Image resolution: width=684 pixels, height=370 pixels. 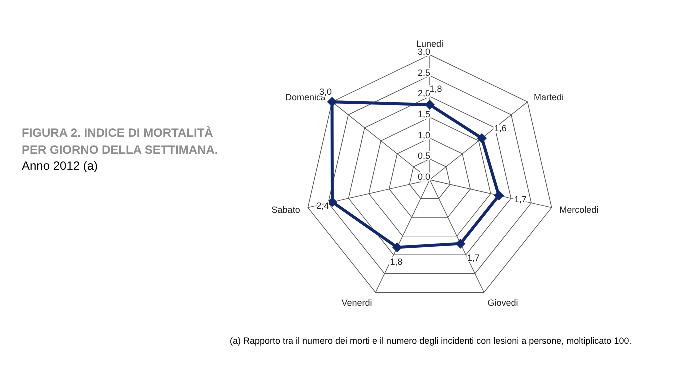 What do you see at coordinates (121, 142) in the screenshot?
I see `text: FIGURA 2. INDICE DI MORTALITÀ PER GIORNO DELLA SETTIMANA.` at bounding box center [121, 142].